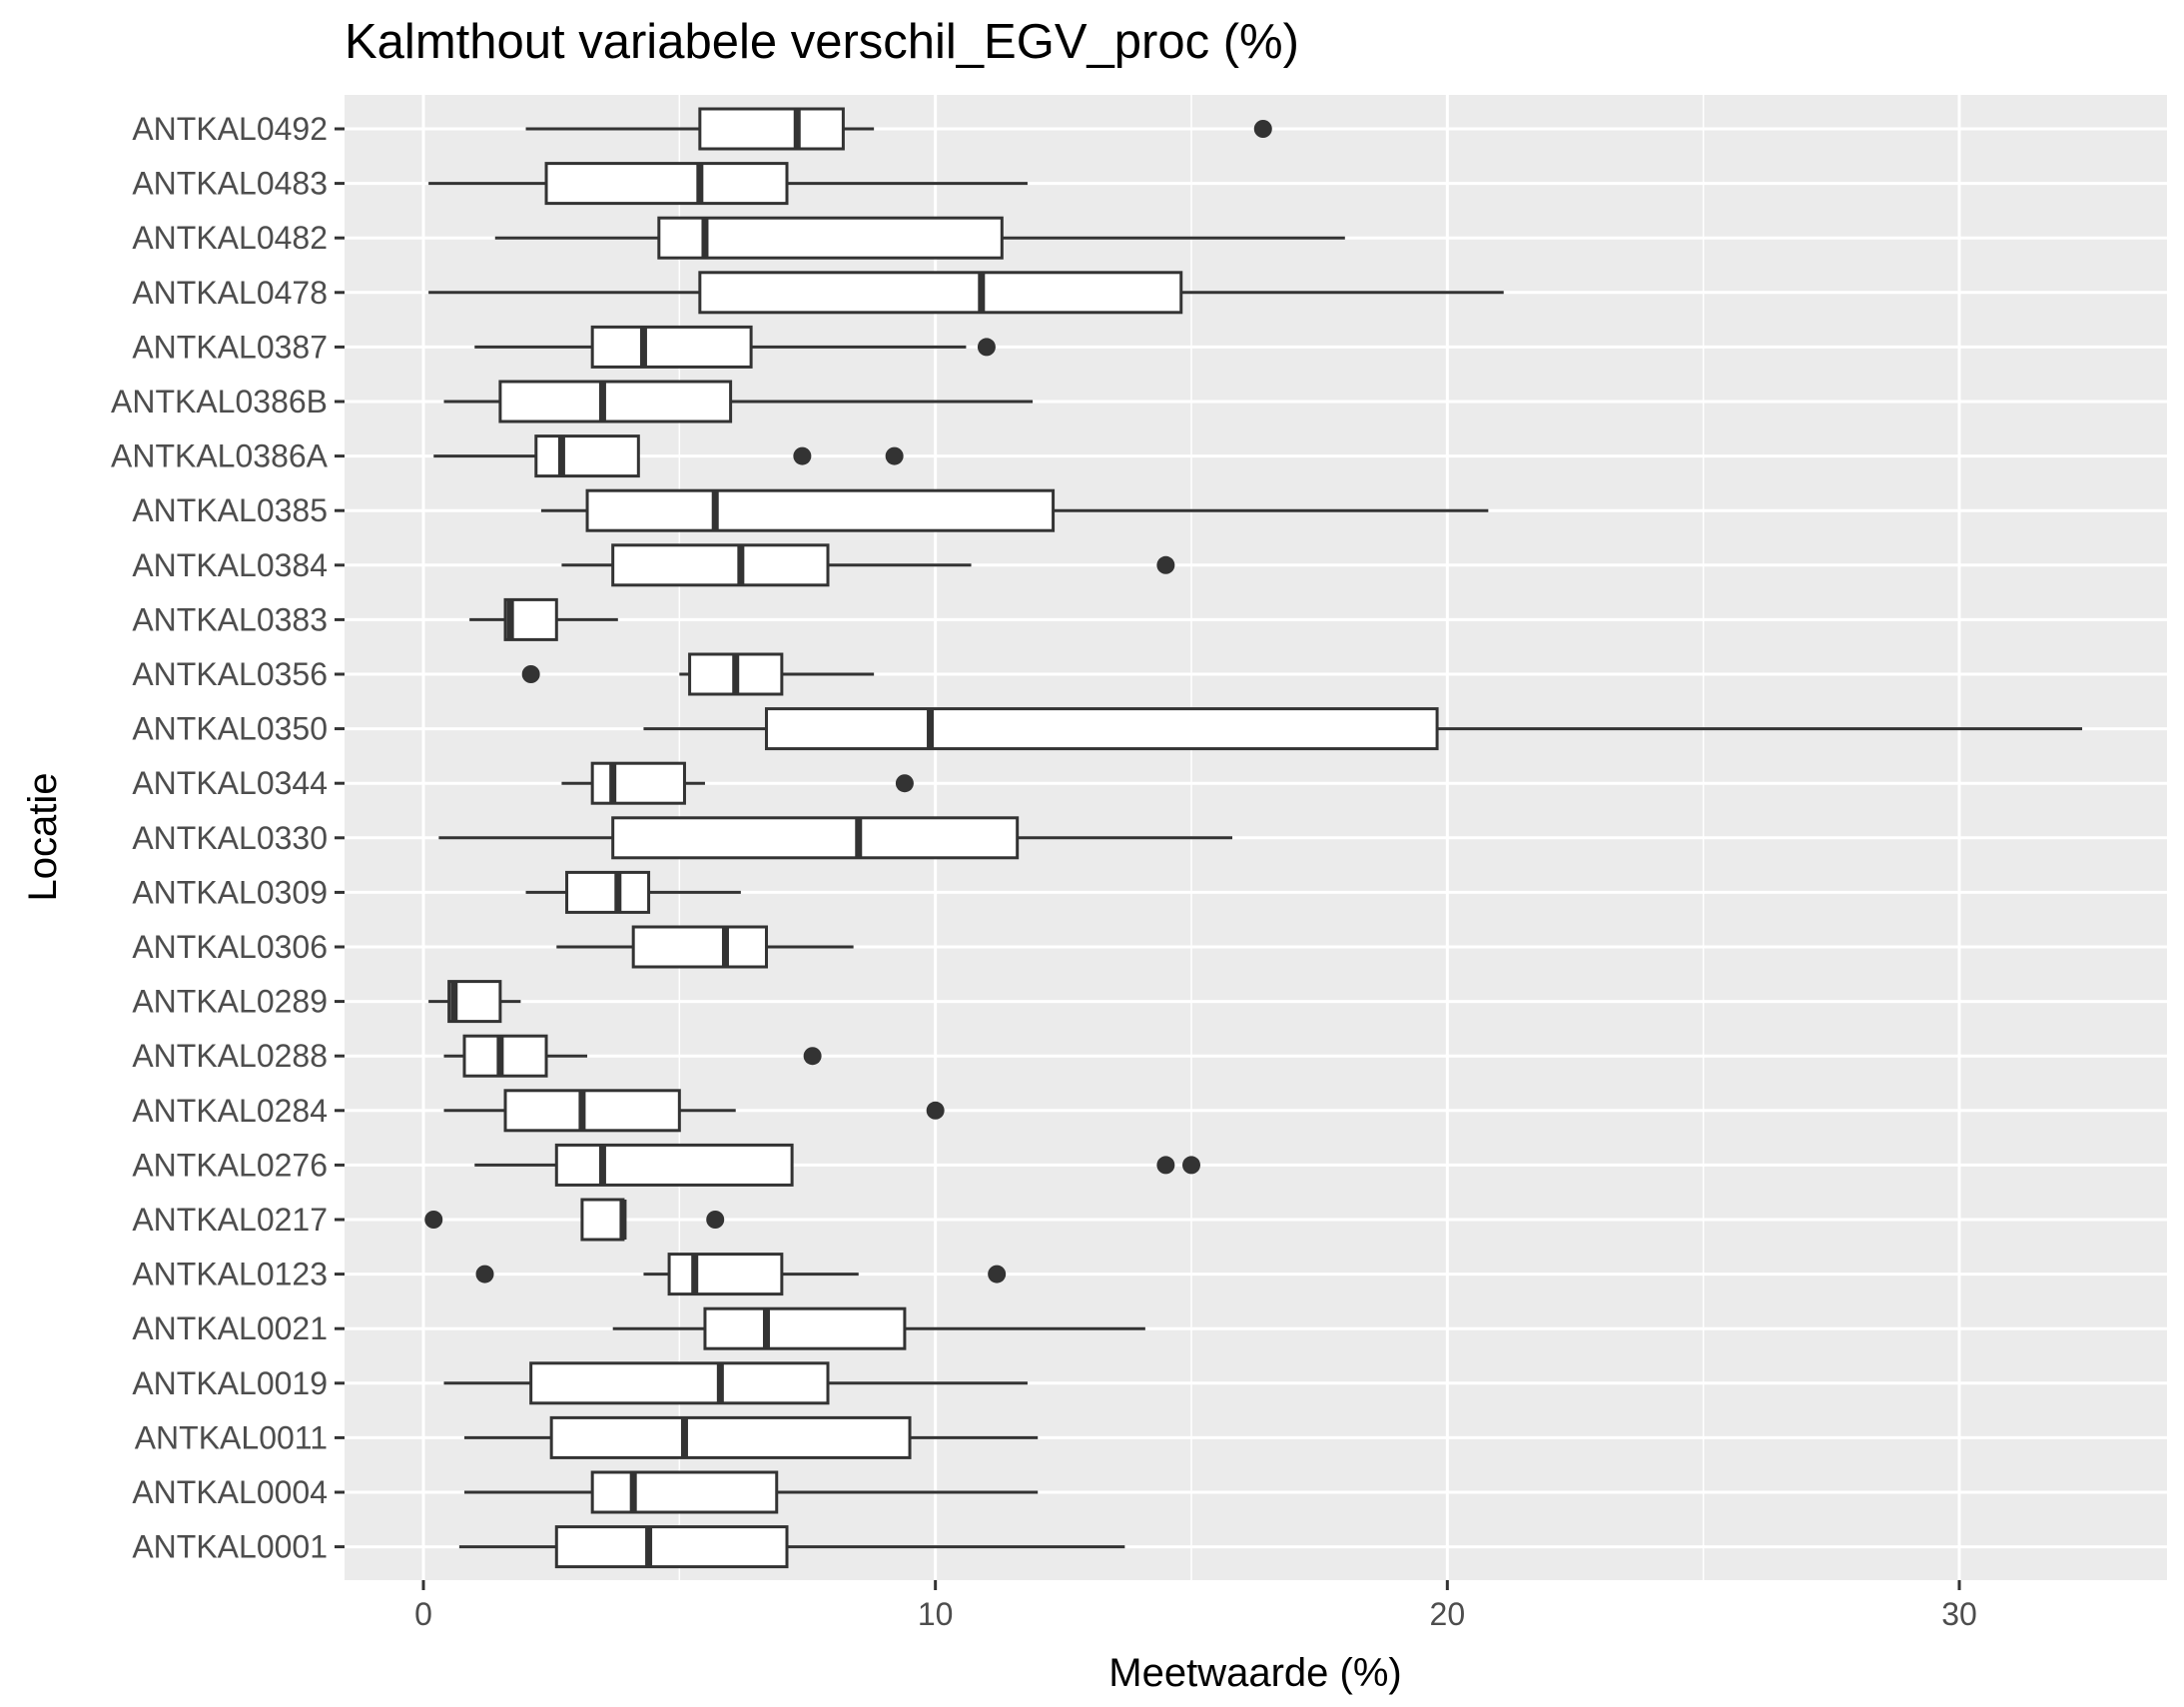 The width and height of the screenshot is (2184, 1707). Describe the element at coordinates (698, 674) in the screenshot. I see `box-antkal0356` at that location.